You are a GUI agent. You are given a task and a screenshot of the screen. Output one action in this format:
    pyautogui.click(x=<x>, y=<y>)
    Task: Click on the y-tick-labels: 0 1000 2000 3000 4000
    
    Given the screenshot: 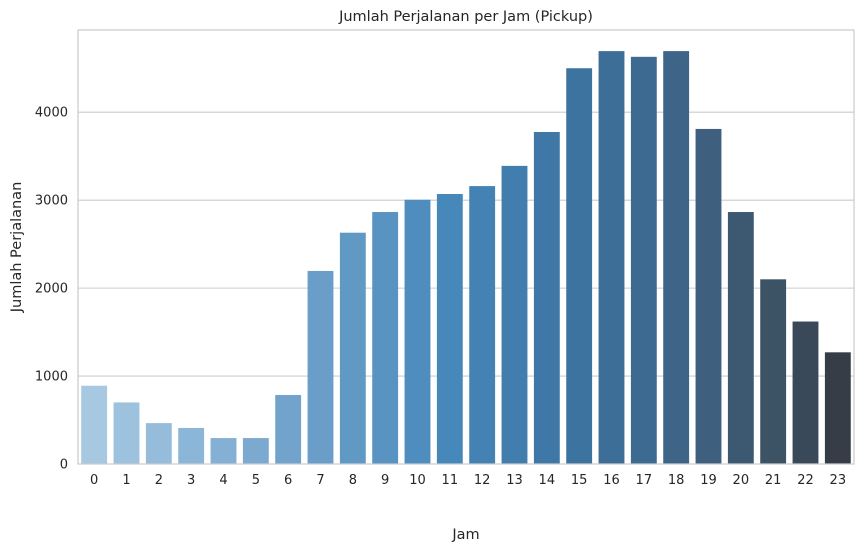 What is the action you would take?
    pyautogui.click(x=51, y=289)
    